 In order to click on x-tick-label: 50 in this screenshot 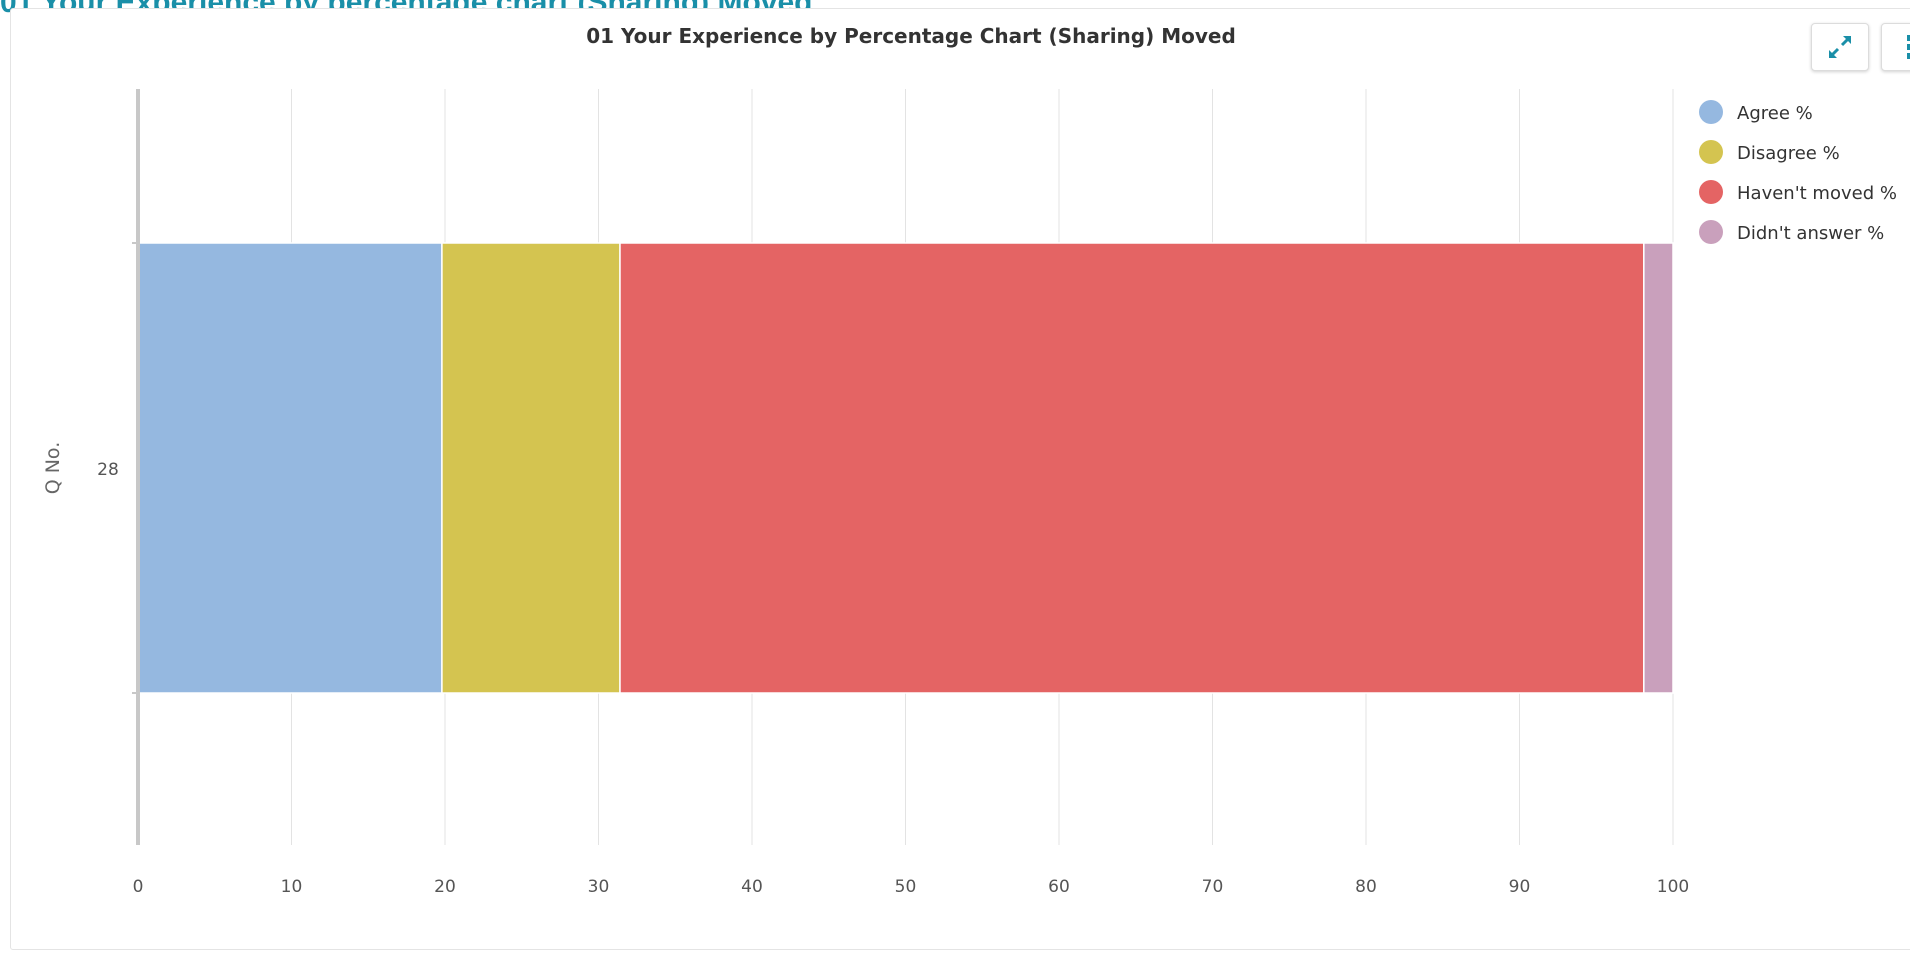, I will do `click(906, 887)`.